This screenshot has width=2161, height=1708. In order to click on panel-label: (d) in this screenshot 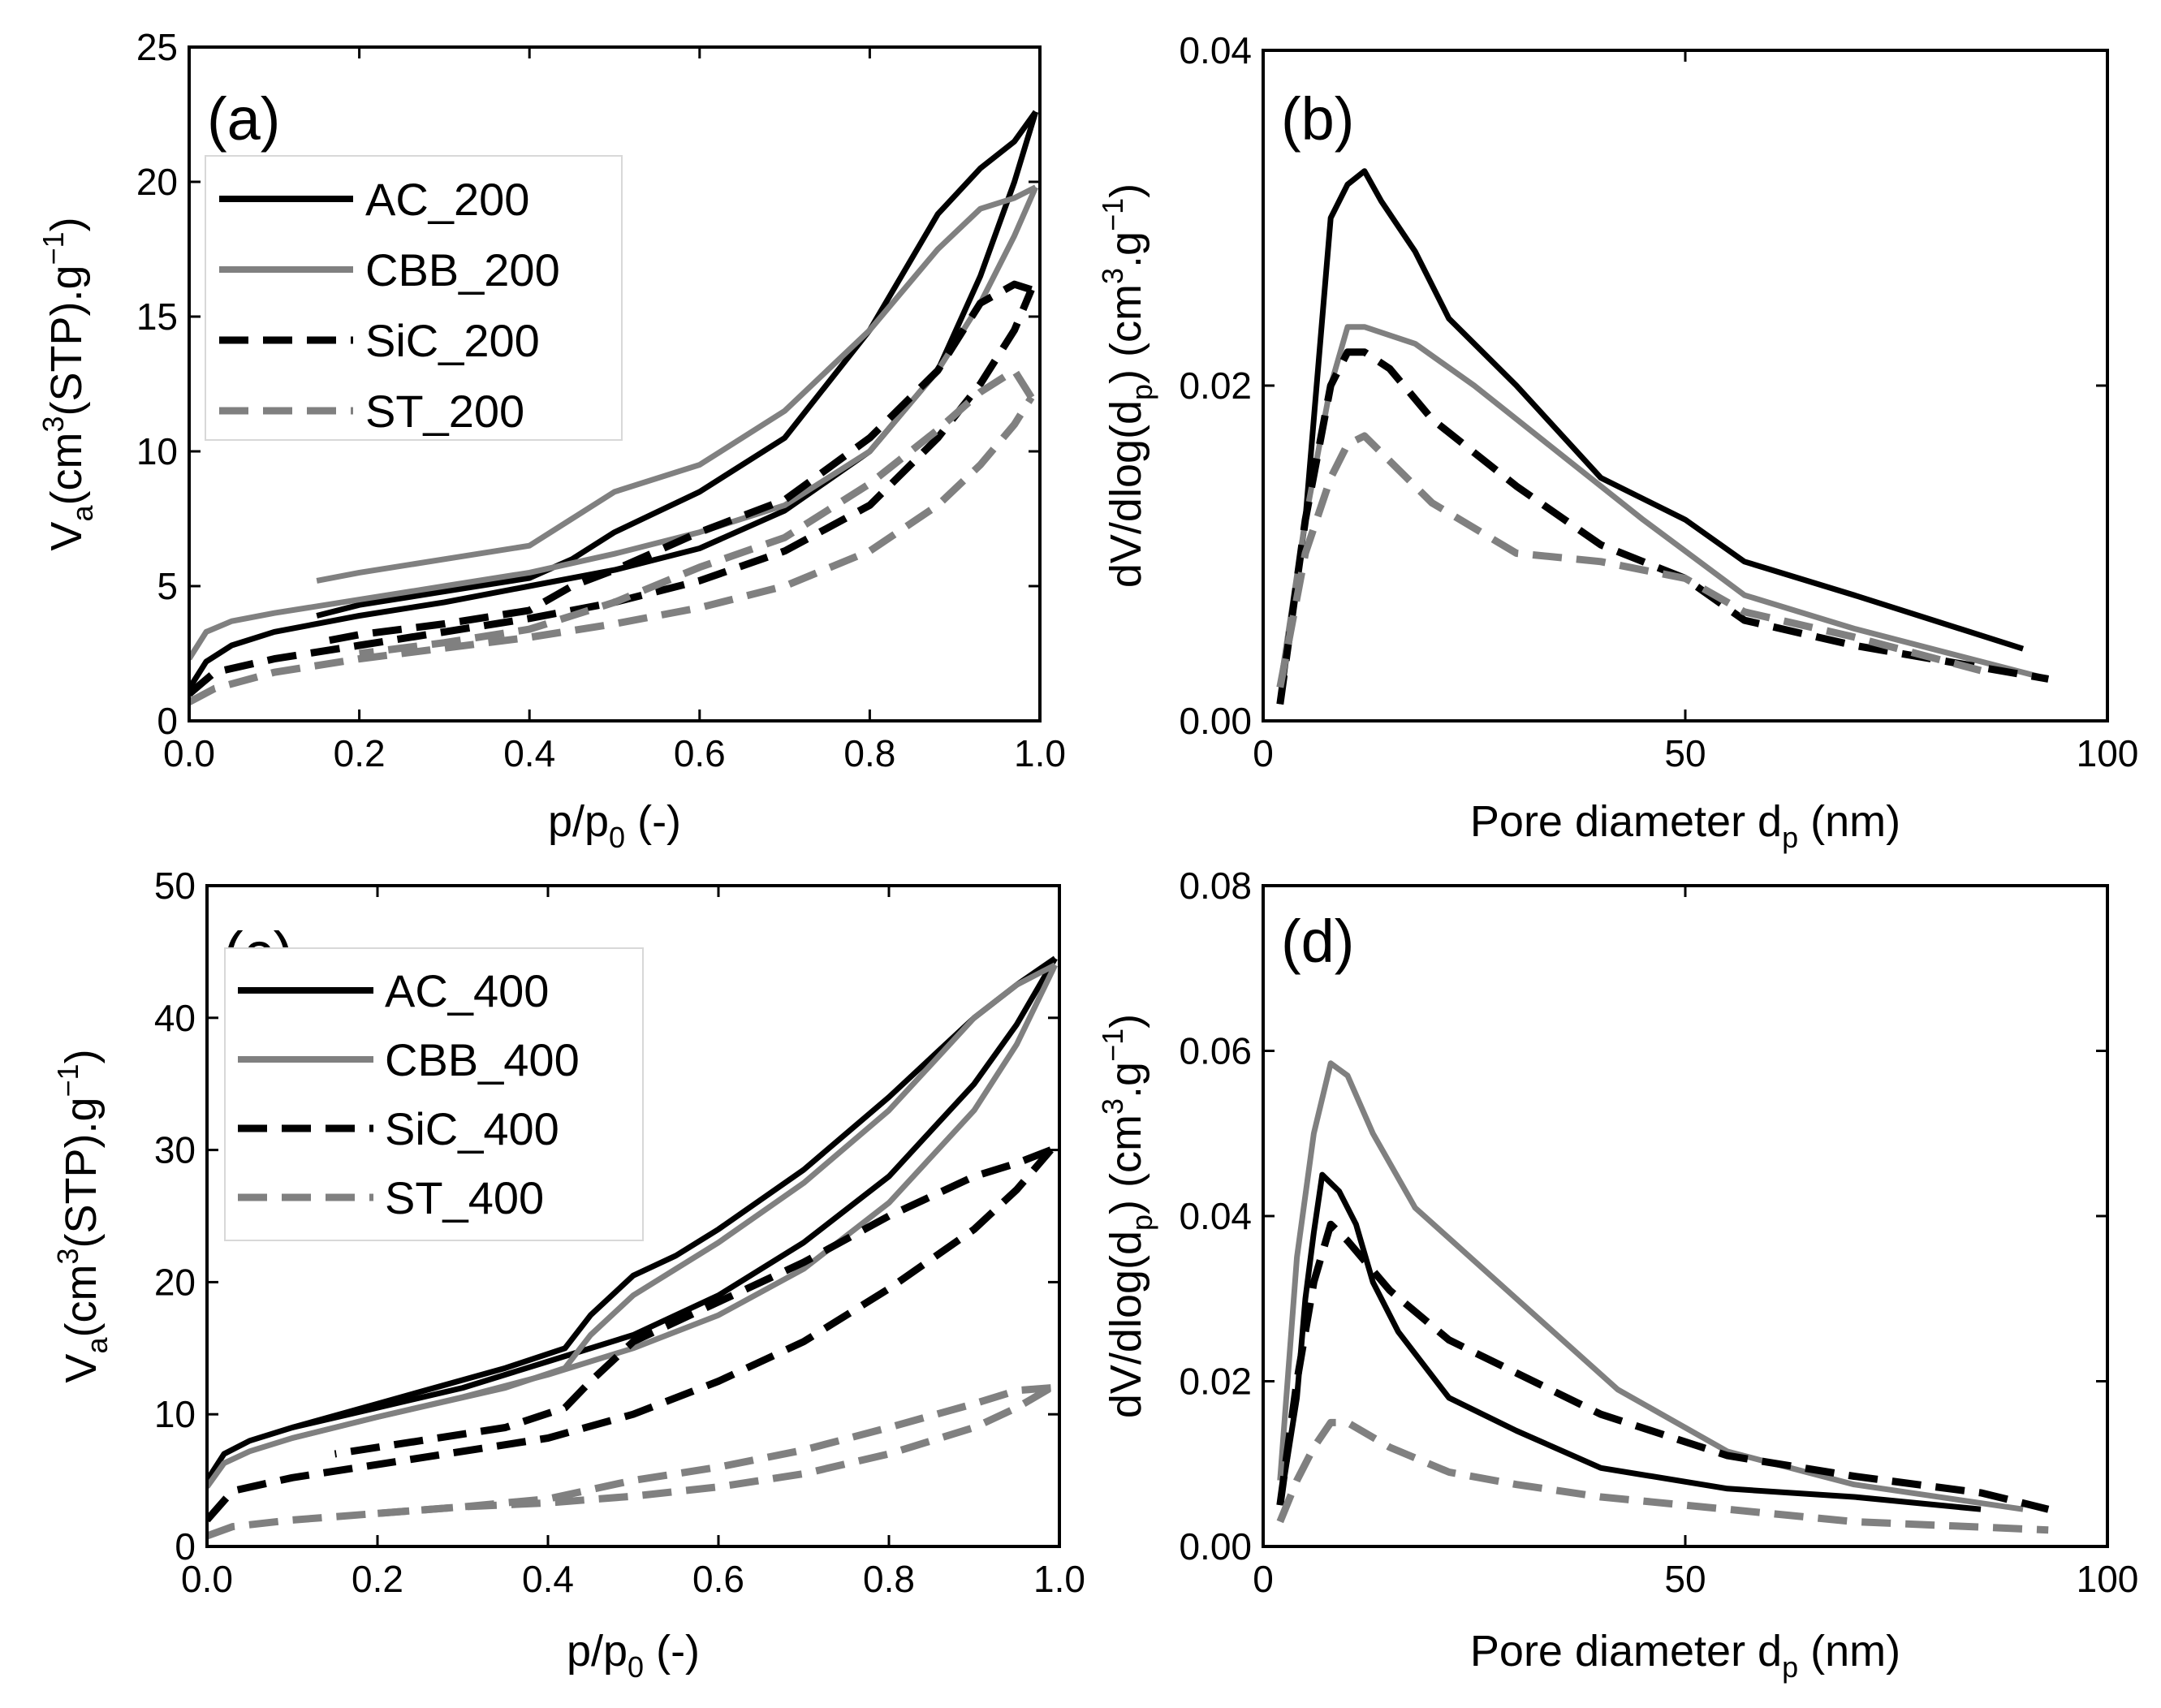, I will do `click(1317, 941)`.